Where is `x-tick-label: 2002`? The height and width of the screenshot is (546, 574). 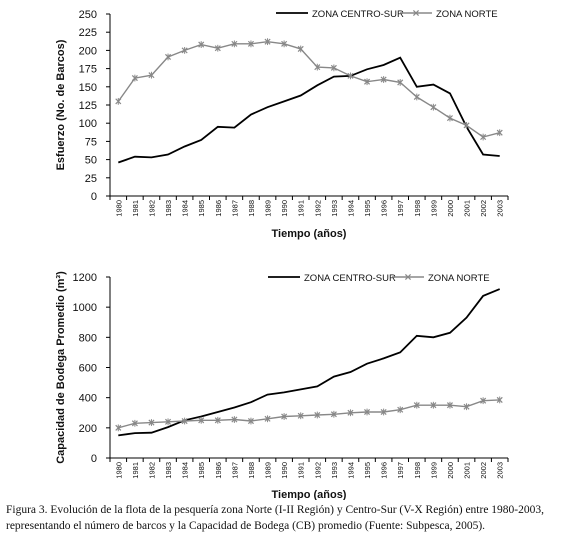
x-tick-label: 2002 is located at coordinates (483, 470).